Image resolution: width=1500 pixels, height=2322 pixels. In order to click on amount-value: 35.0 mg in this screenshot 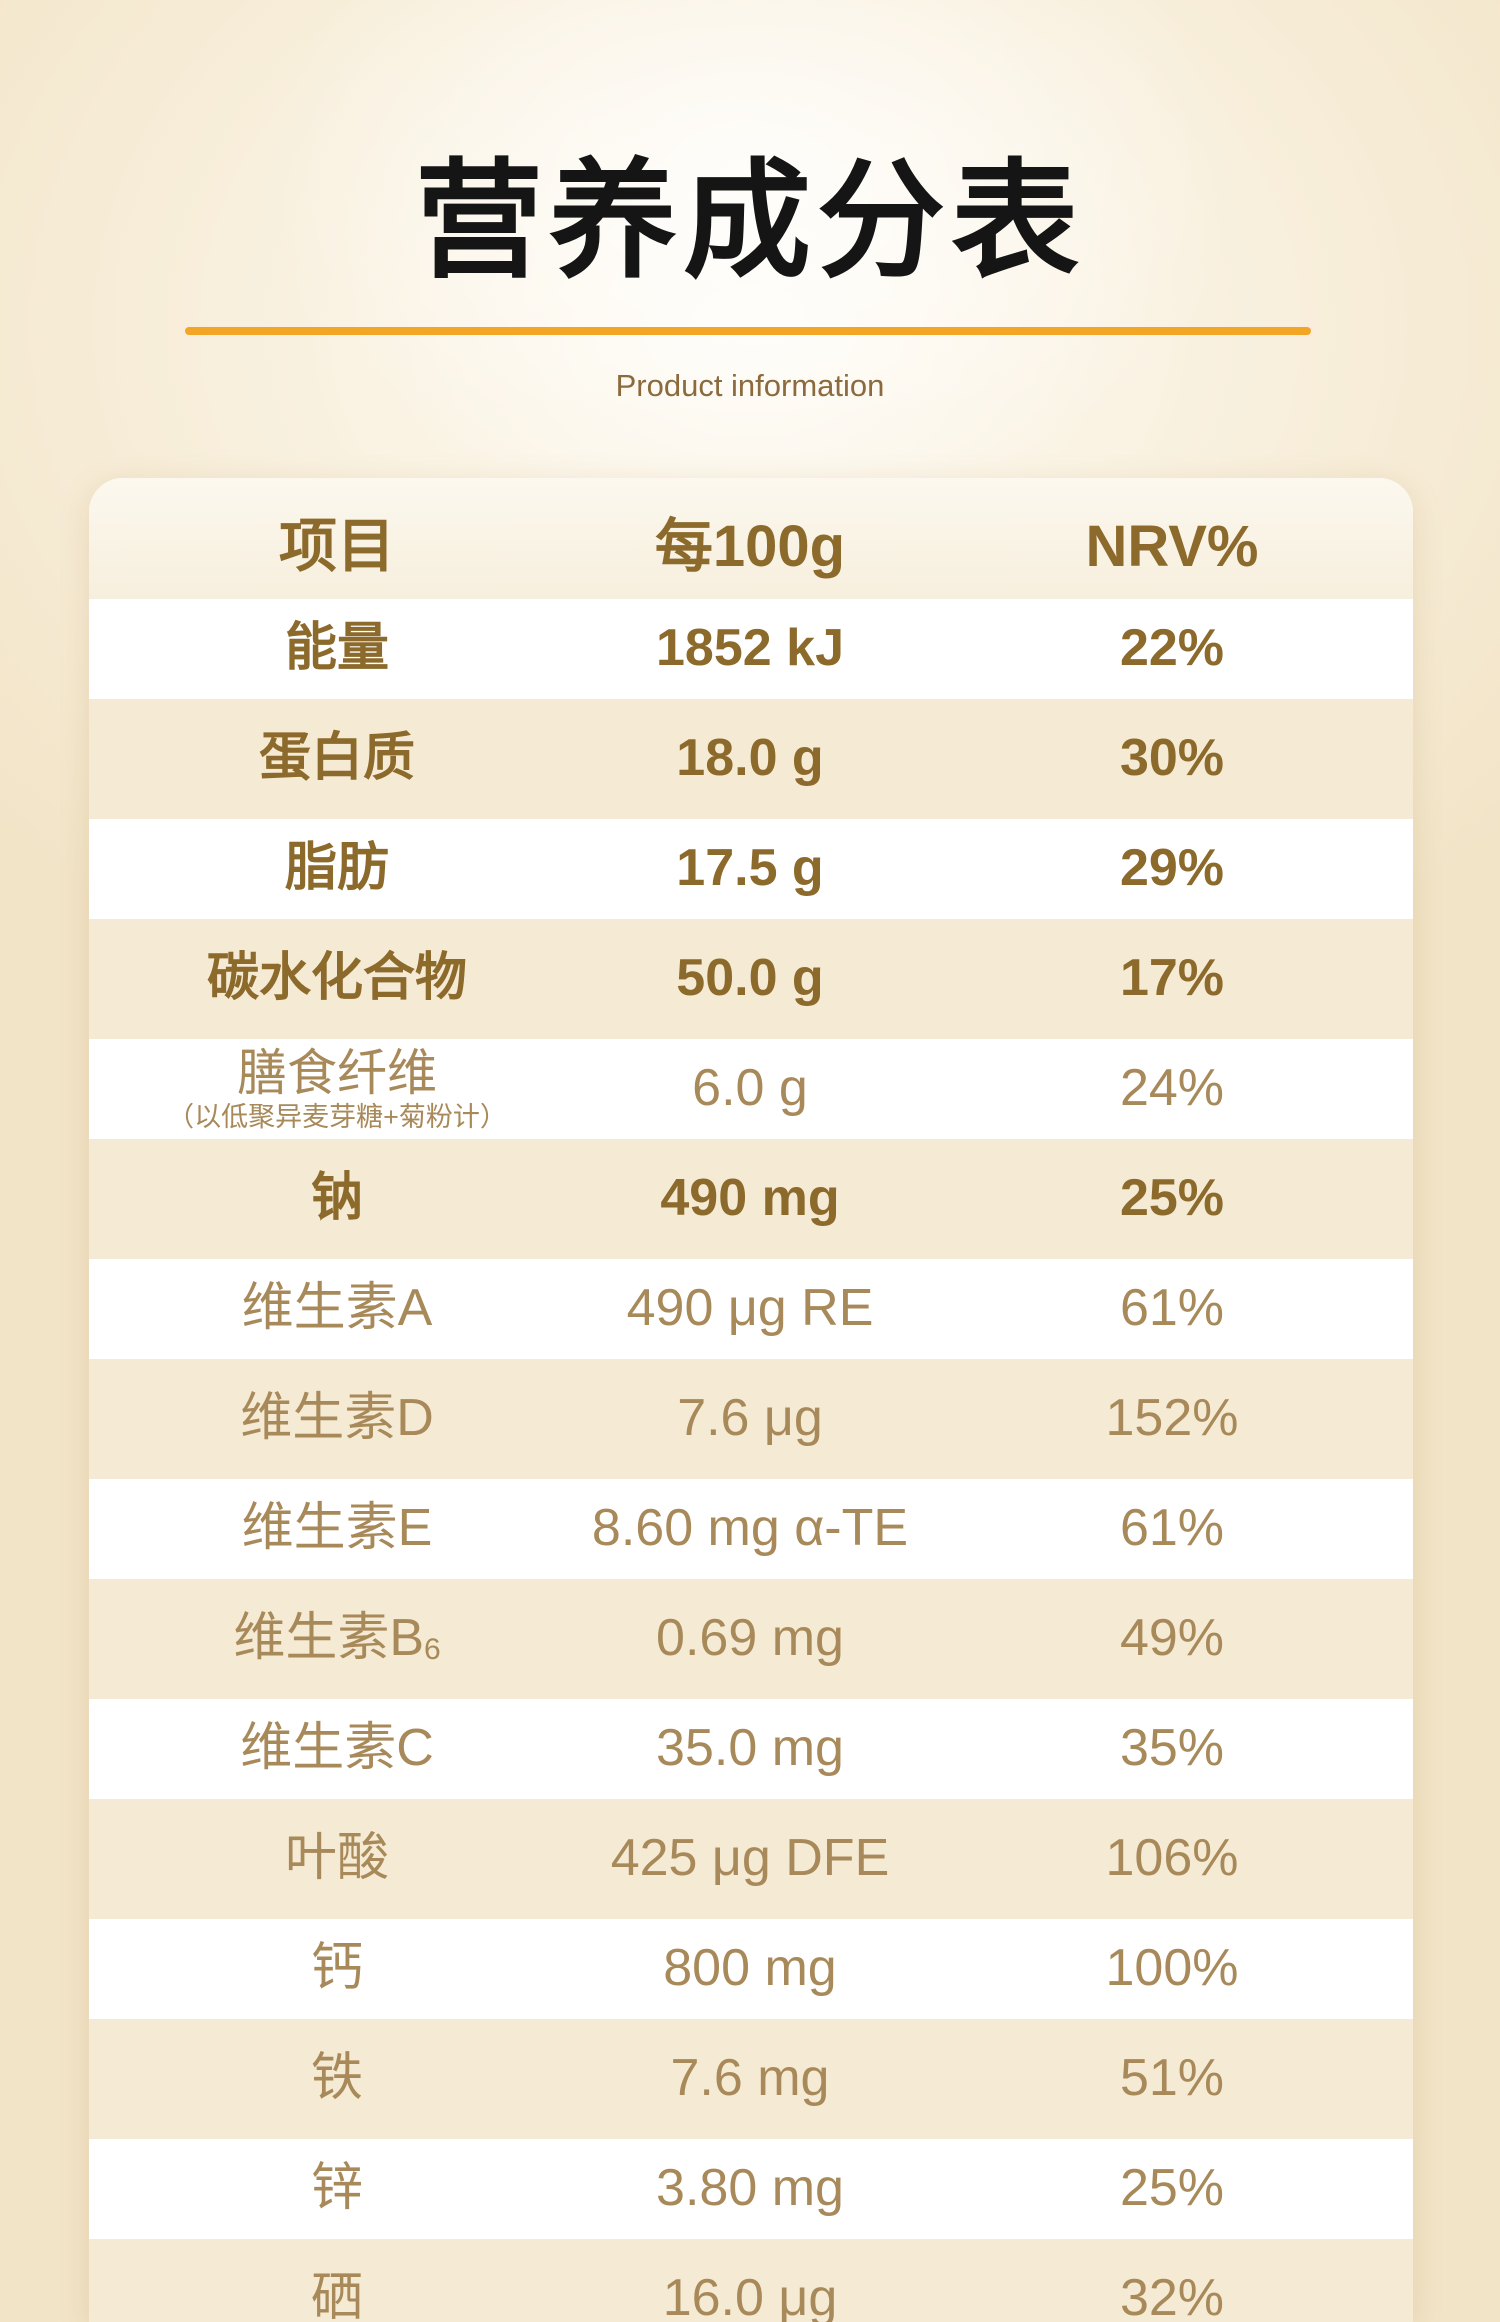, I will do `click(750, 1748)`.